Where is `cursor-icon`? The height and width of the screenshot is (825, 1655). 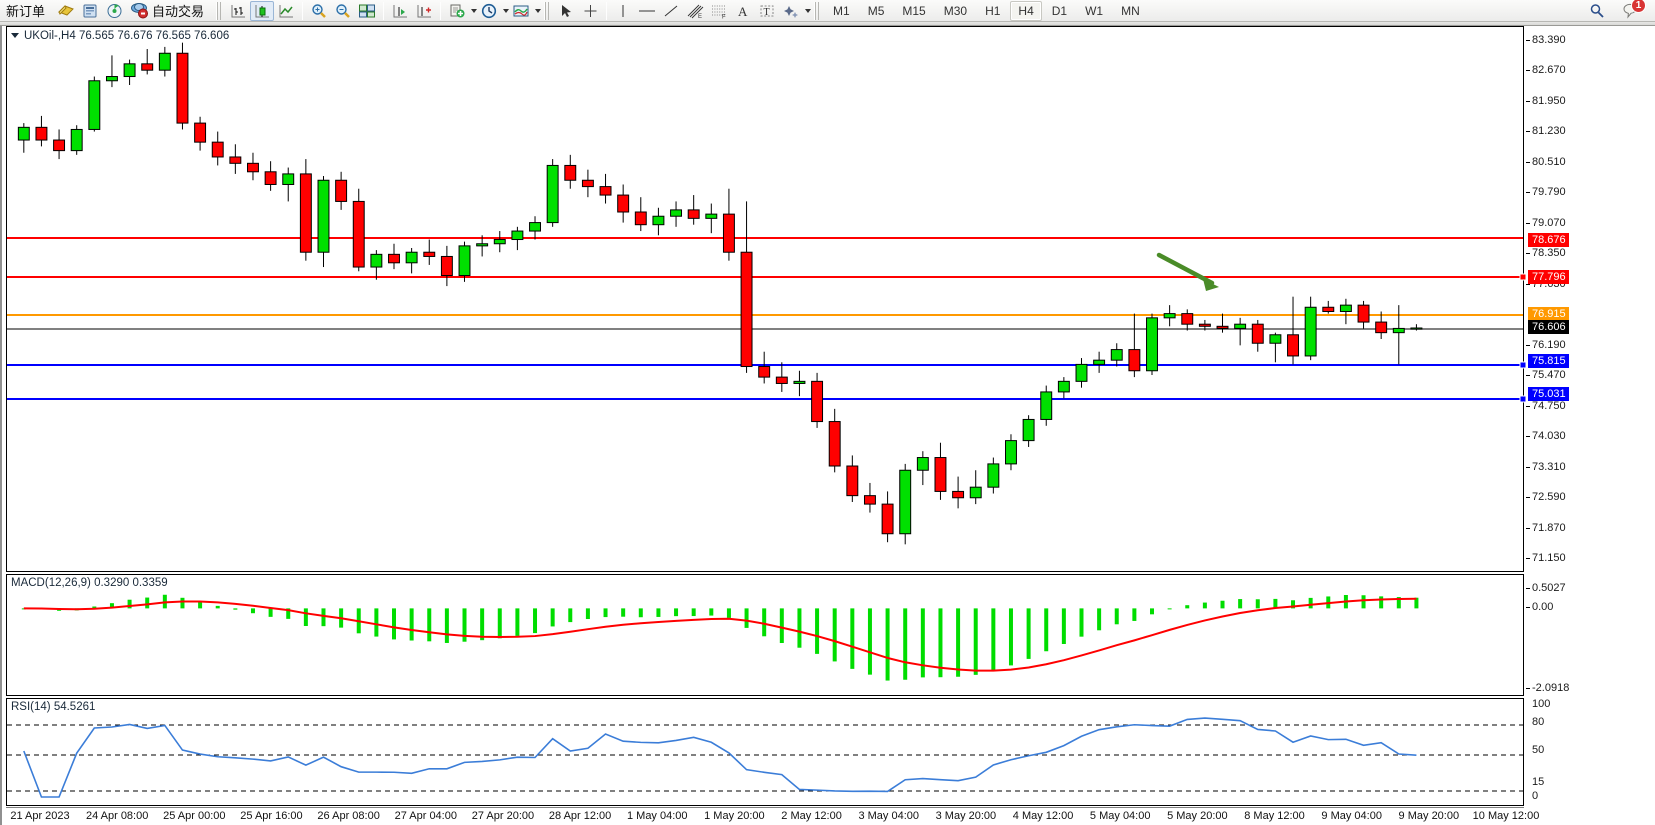 cursor-icon is located at coordinates (566, 11).